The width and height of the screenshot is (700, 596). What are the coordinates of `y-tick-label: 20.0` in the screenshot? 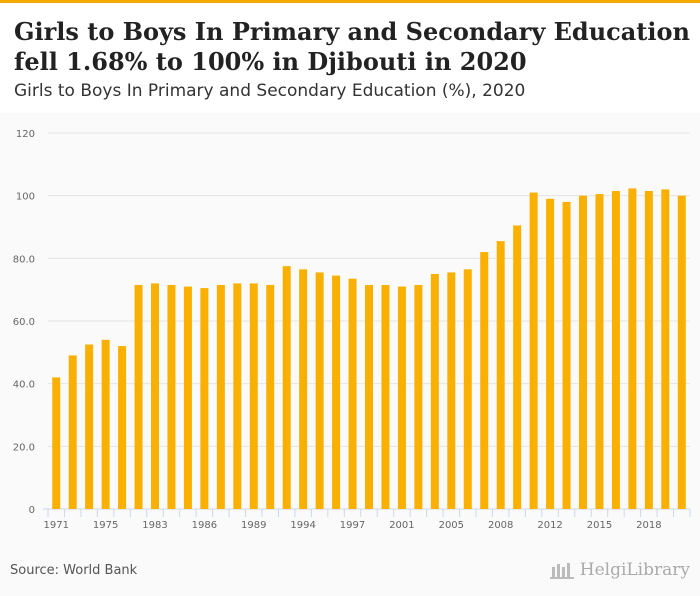 It's located at (24, 447).